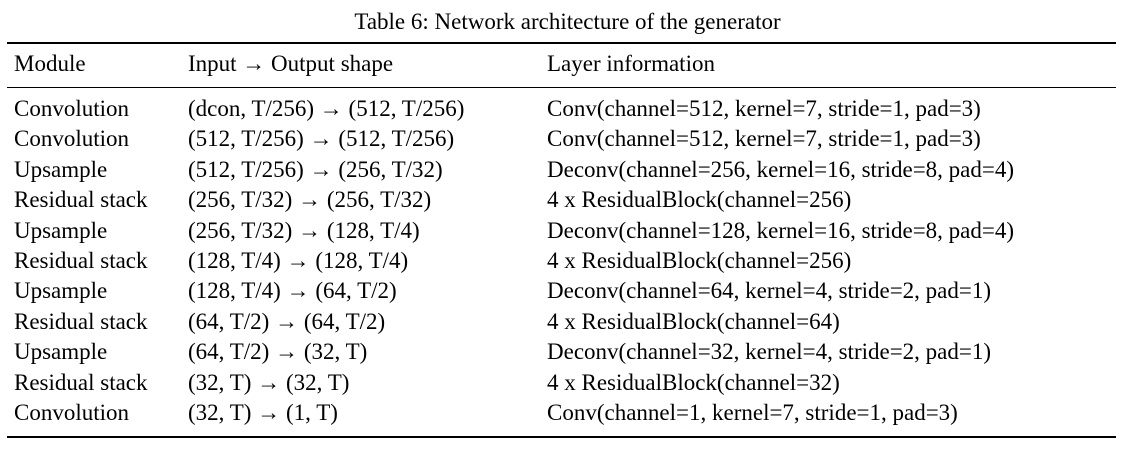 This screenshot has height=449, width=1135. What do you see at coordinates (298, 260) in the screenshot?
I see `shape-cell: (128, T/4) → (128, T/4)` at bounding box center [298, 260].